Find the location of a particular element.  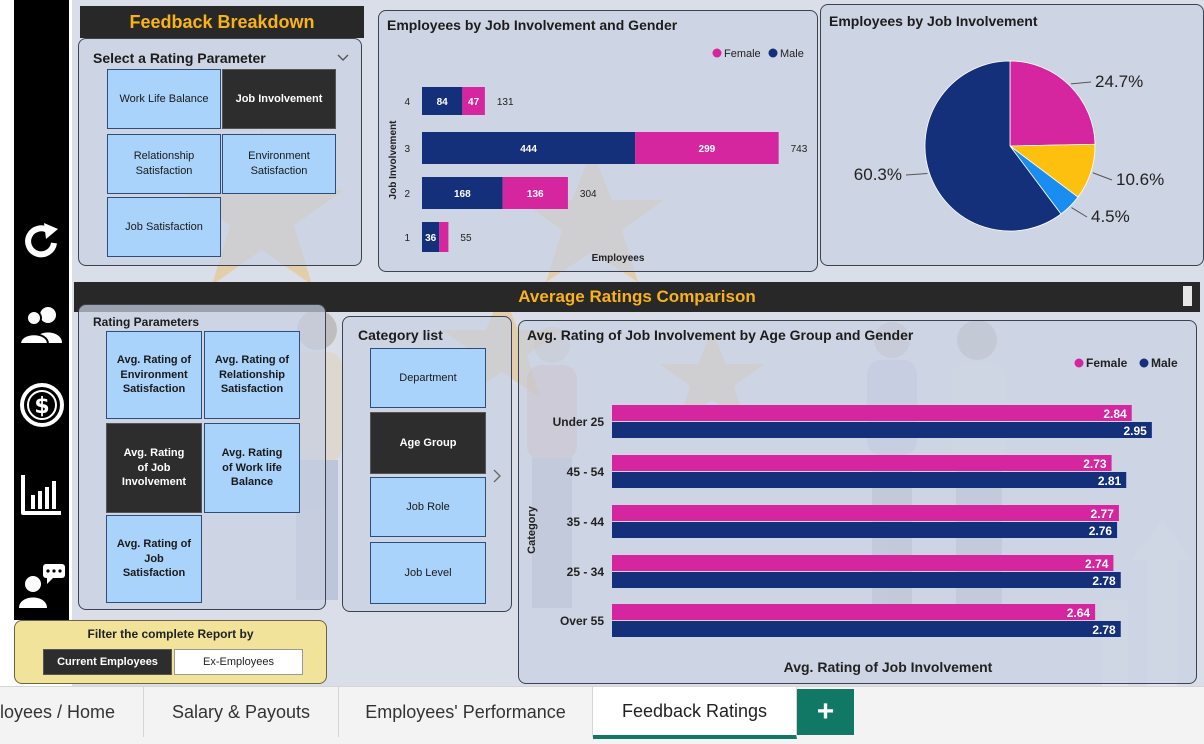

y-tick-label: Over 55 is located at coordinates (581, 621).